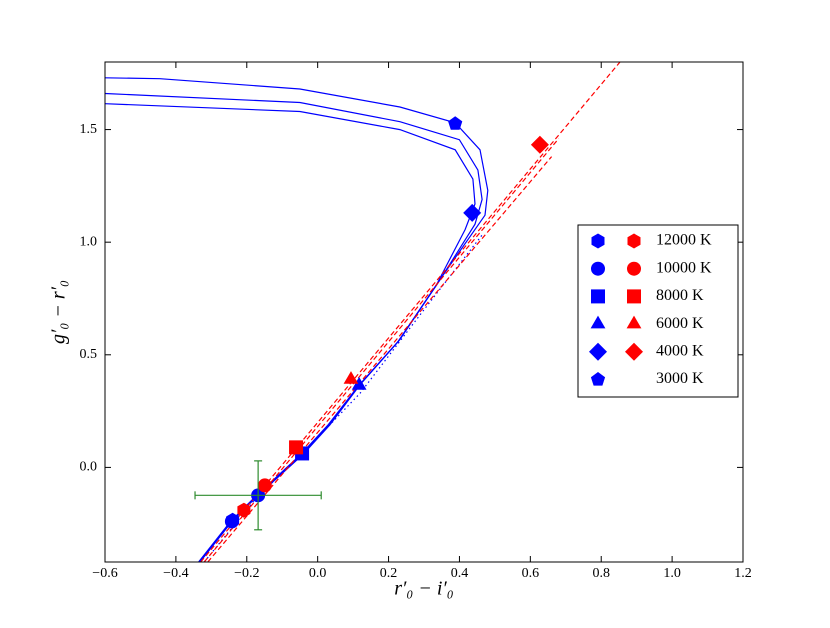 The height and width of the screenshot is (628, 830). What do you see at coordinates (531, 573) in the screenshot?
I see `x-tick-label: 0.6` at bounding box center [531, 573].